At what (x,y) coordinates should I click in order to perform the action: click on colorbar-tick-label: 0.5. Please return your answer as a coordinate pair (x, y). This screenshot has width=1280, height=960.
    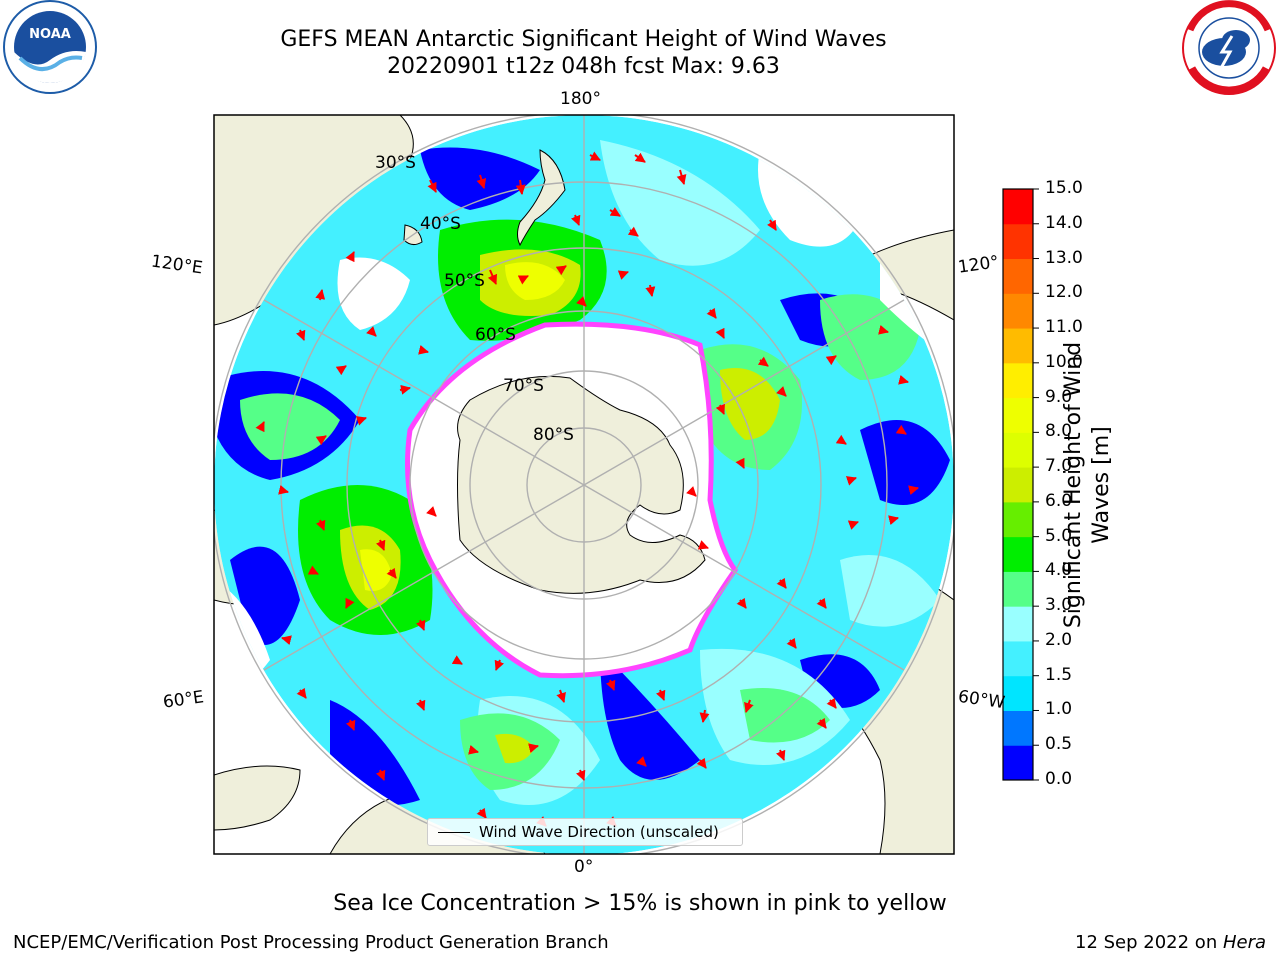
    Looking at the image, I should click on (1059, 744).